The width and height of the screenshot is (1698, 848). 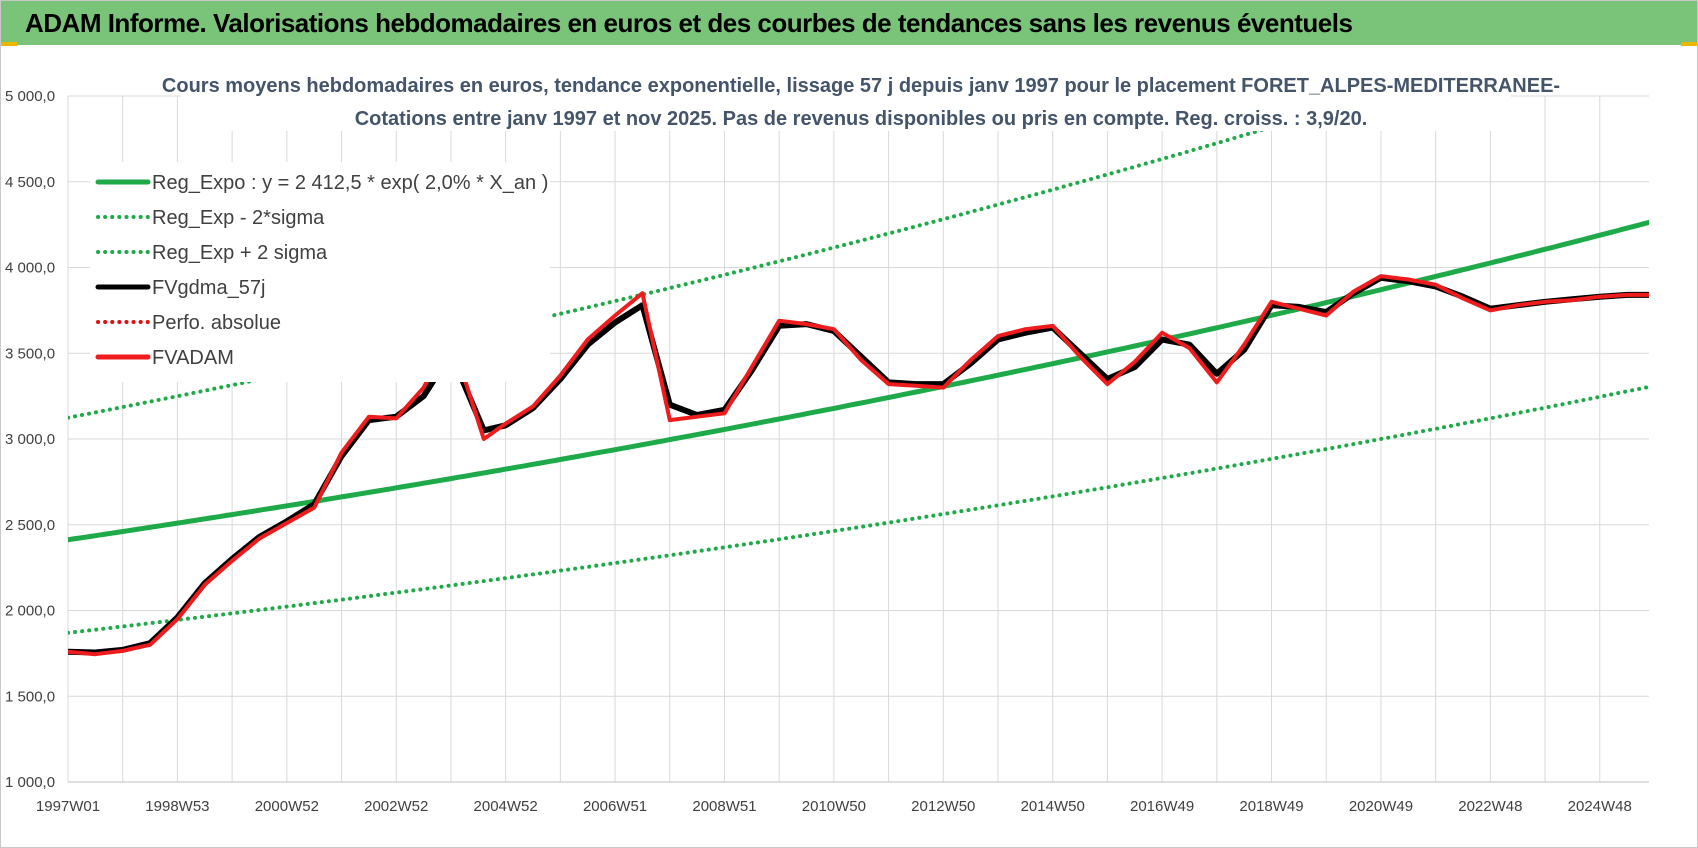 I want to click on x-tick-label: 2012W50, so click(x=943, y=806).